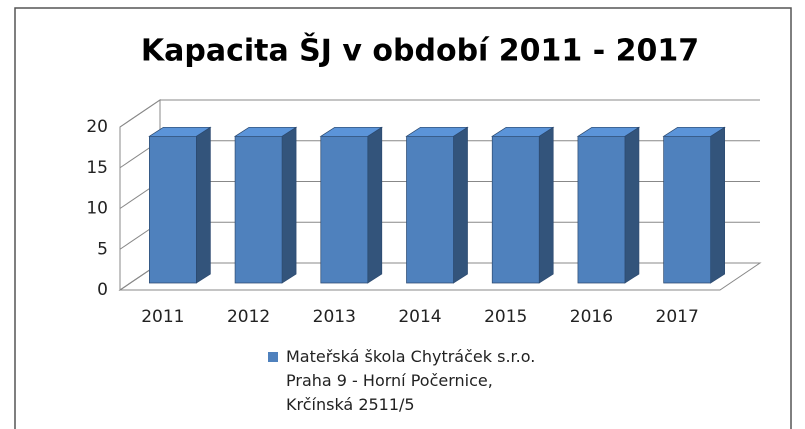  Describe the element at coordinates (419, 317) in the screenshot. I see `x-tick-label: 2014` at that location.